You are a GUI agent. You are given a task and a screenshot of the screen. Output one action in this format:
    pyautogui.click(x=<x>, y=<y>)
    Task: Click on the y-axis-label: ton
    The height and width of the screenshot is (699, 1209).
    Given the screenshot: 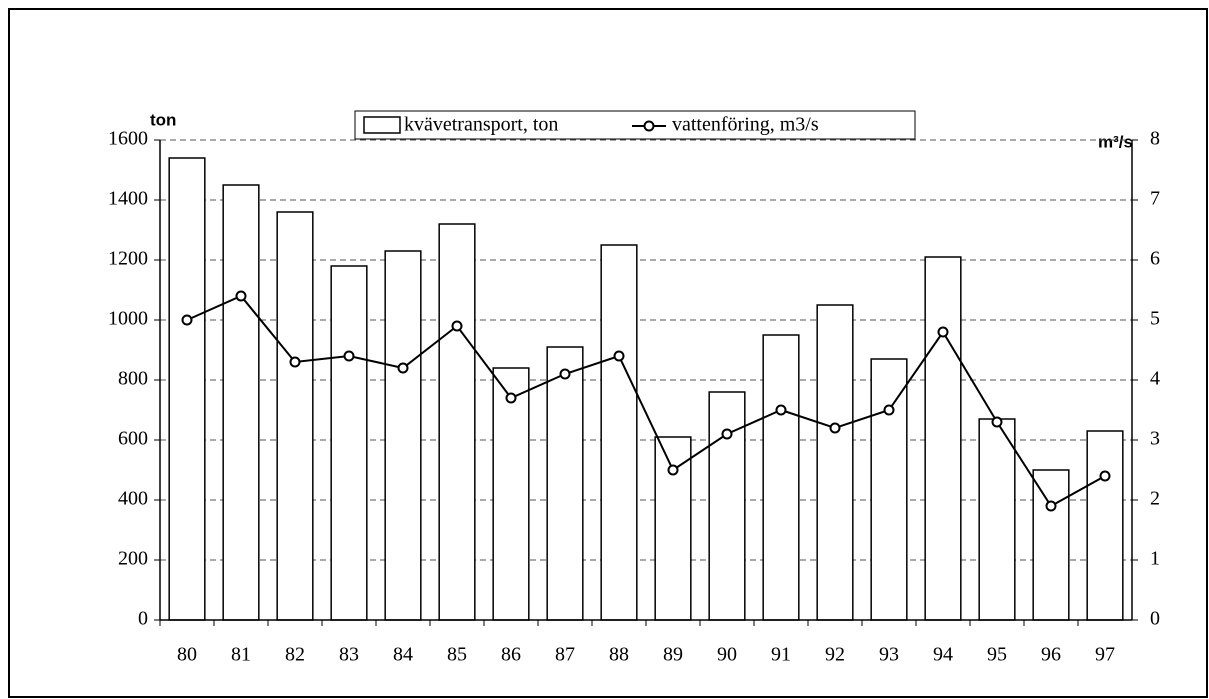 What is the action you would take?
    pyautogui.click(x=163, y=119)
    